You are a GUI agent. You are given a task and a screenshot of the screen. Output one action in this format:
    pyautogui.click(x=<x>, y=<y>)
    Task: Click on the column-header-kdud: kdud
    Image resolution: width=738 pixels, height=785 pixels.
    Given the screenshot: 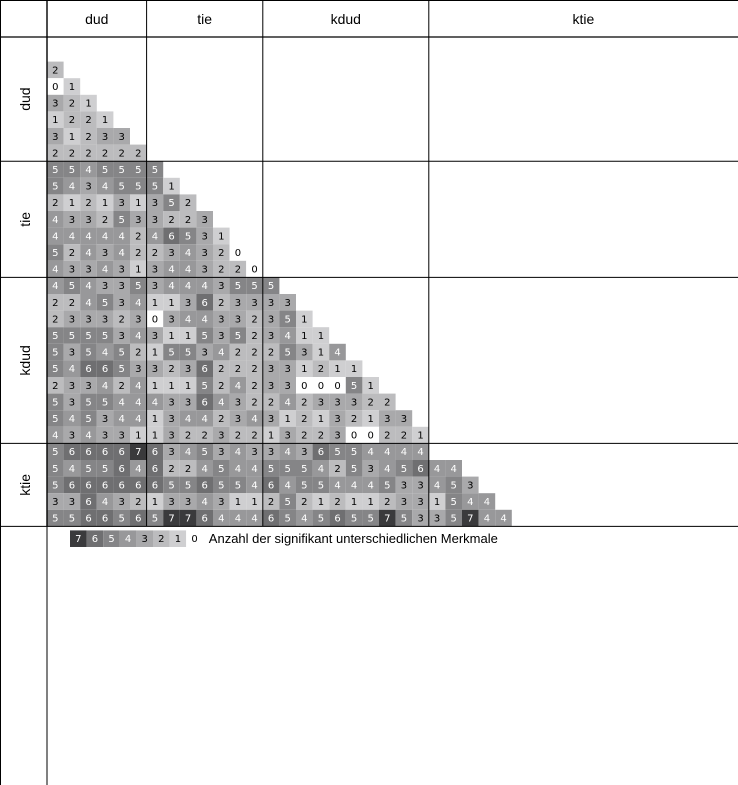 What is the action you would take?
    pyautogui.click(x=346, y=19)
    